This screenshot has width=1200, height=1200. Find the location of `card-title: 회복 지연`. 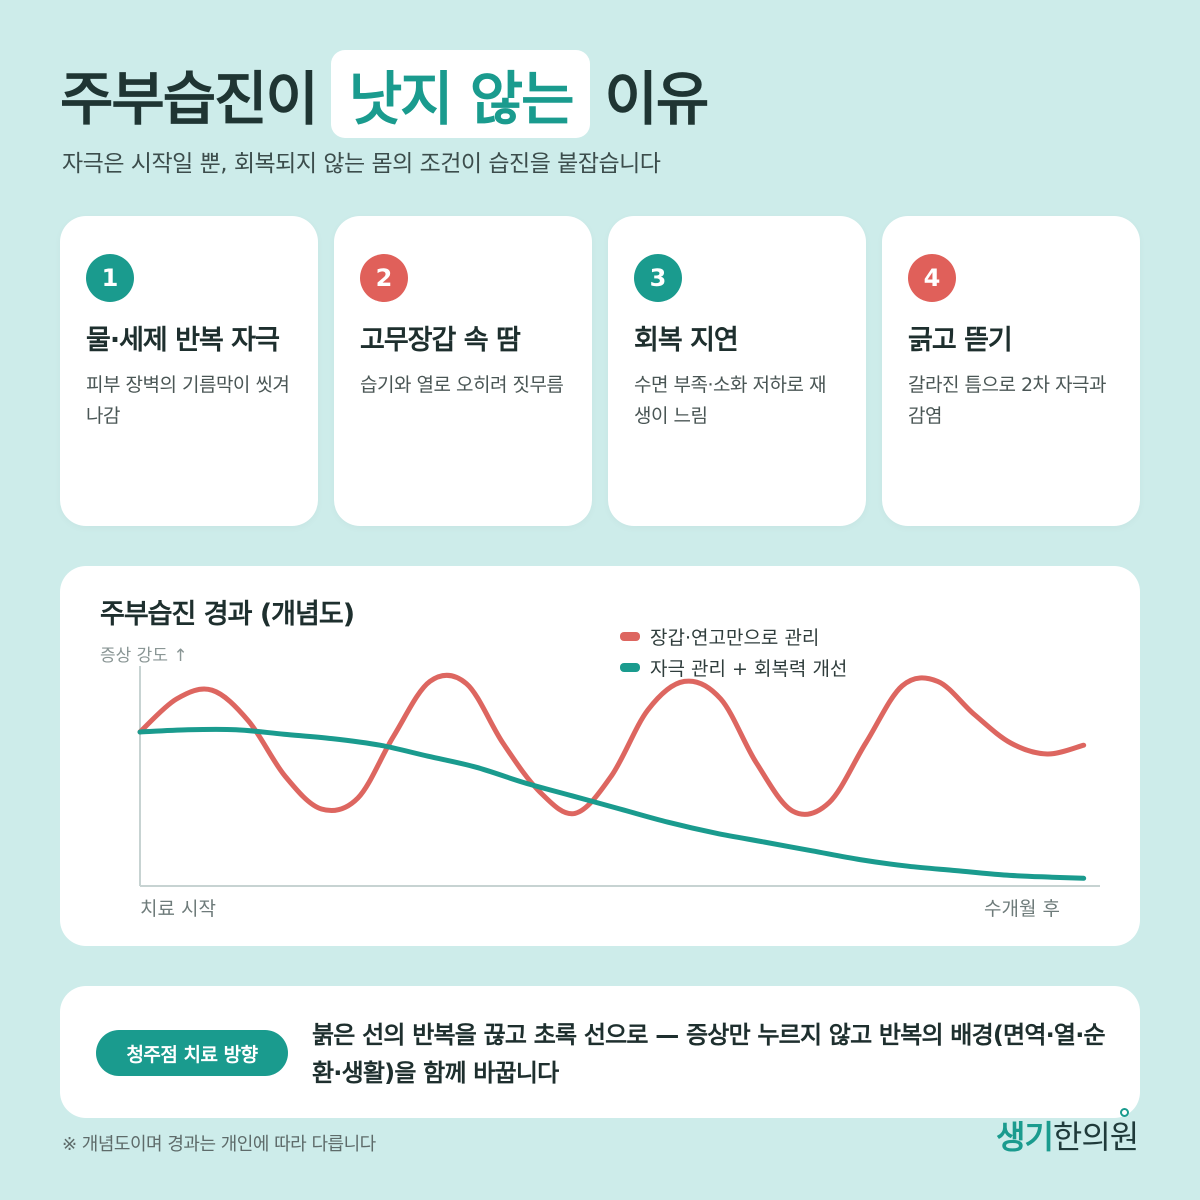

card-title: 회복 지연 is located at coordinates (686, 340).